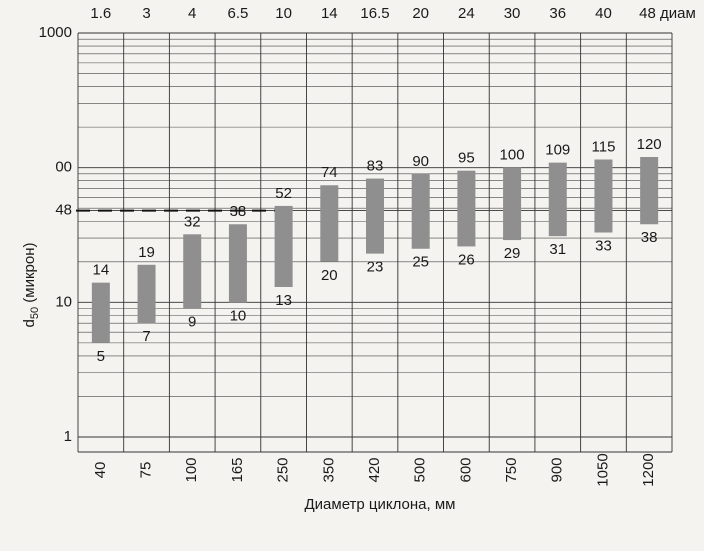  Describe the element at coordinates (283, 193) in the screenshot. I see `high-label: 52` at that location.